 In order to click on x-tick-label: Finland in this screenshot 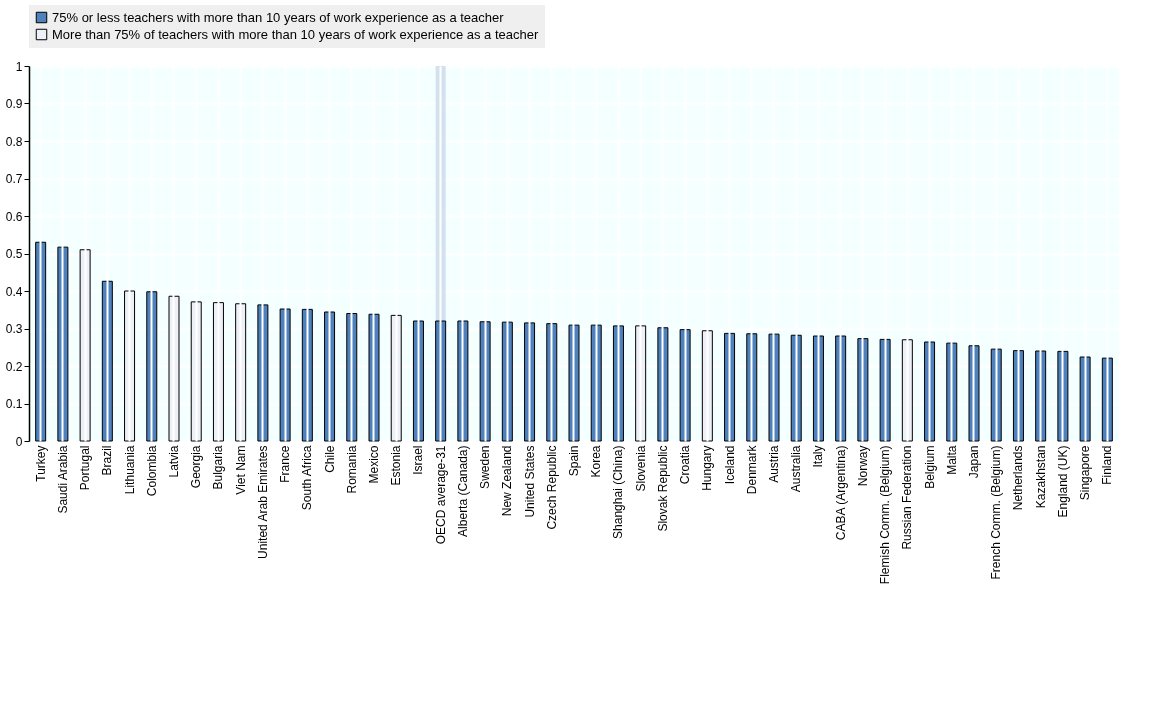, I will do `click(1107, 465)`.